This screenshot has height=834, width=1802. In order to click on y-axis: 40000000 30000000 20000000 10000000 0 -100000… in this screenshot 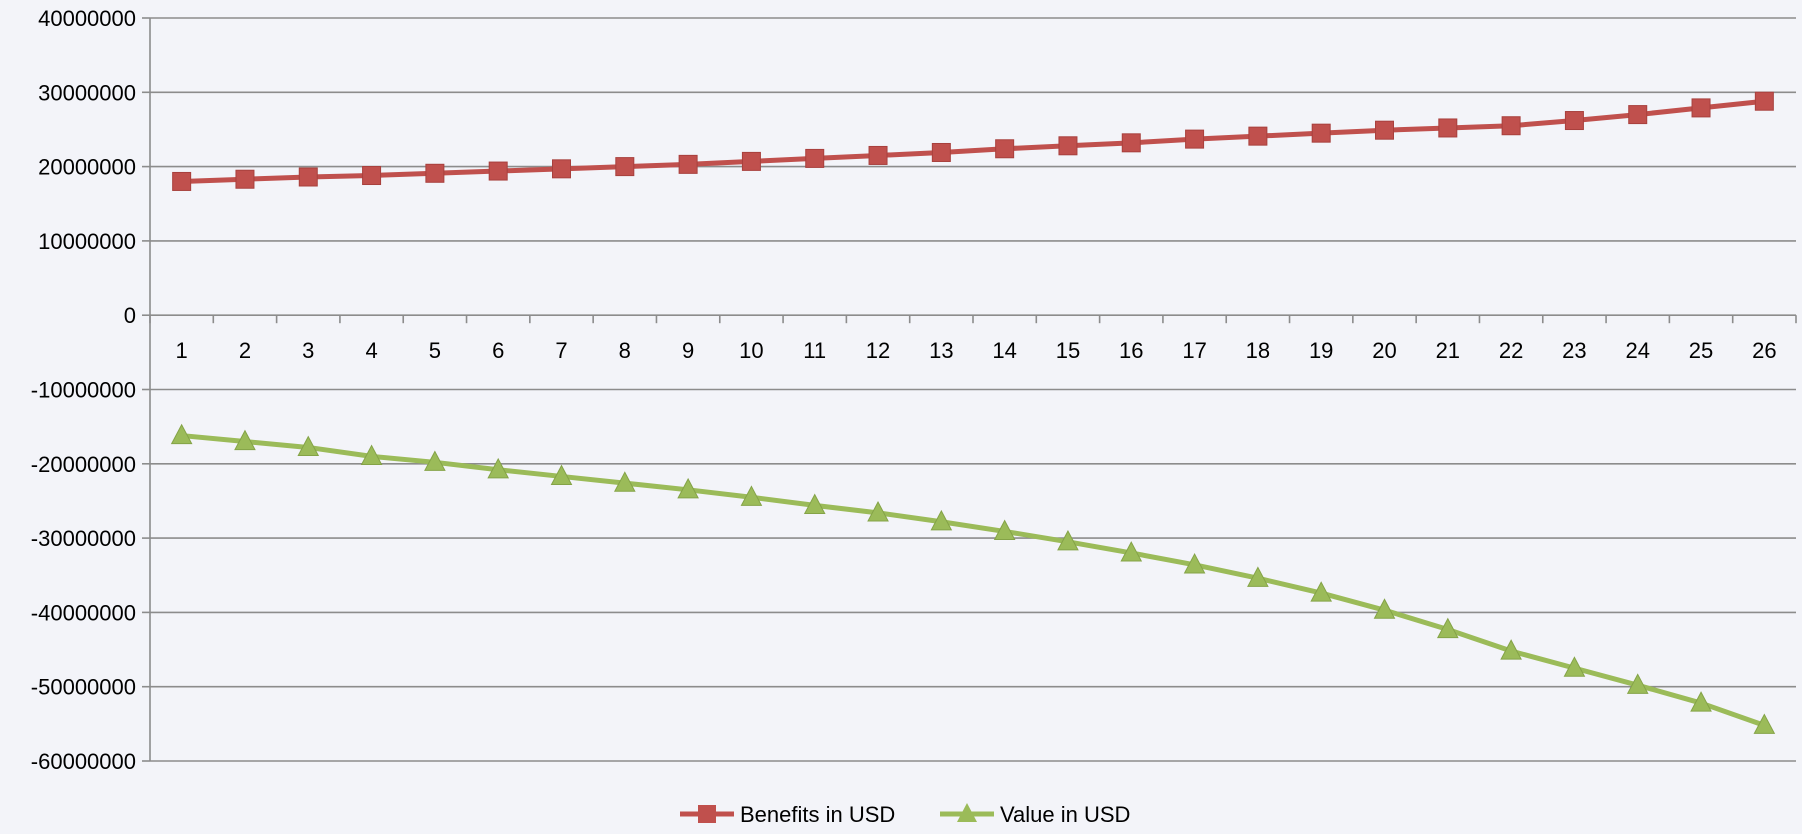, I will do `click(91, 390)`.